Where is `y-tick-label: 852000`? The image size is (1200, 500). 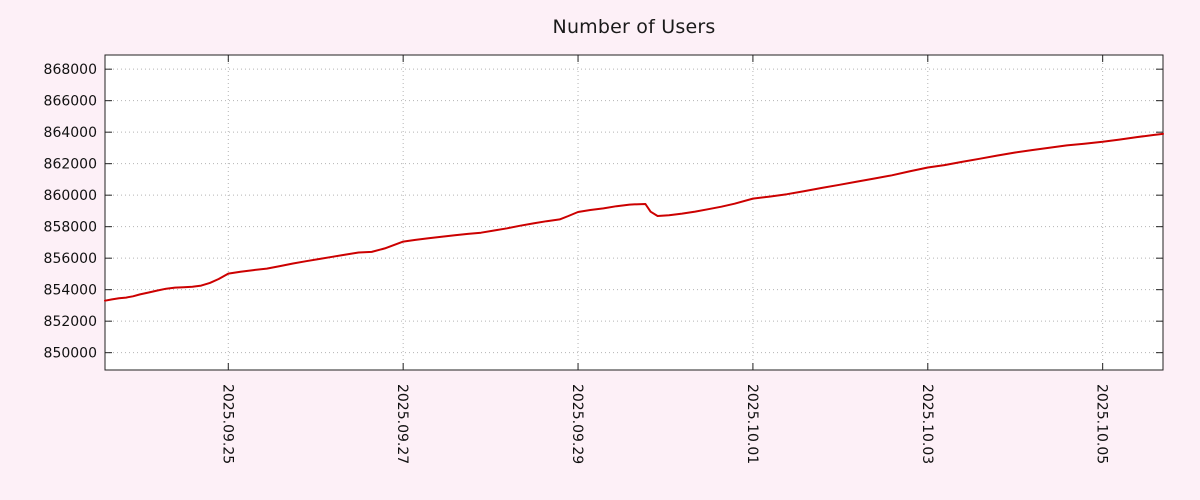
y-tick-label: 852000 is located at coordinates (70, 322).